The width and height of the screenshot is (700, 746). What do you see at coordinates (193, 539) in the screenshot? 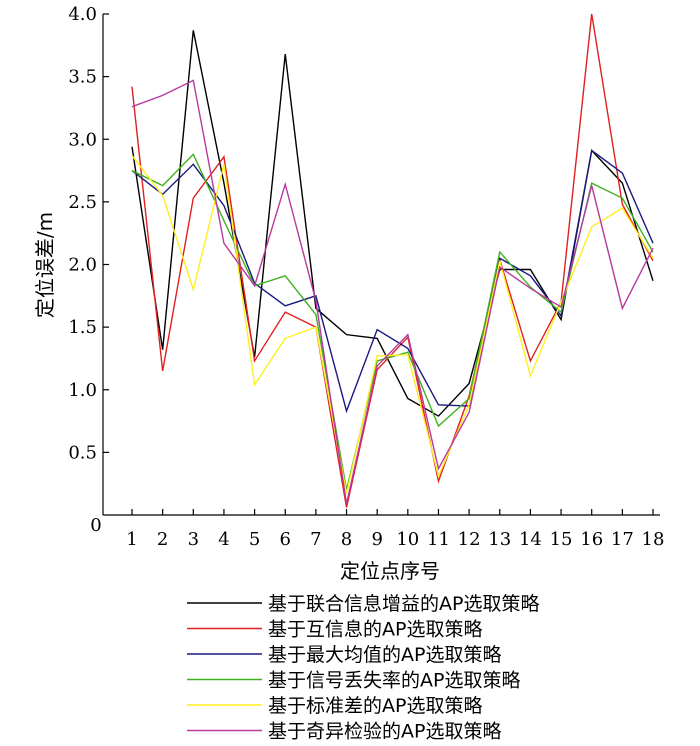
I see `x-tick-label: 3` at bounding box center [193, 539].